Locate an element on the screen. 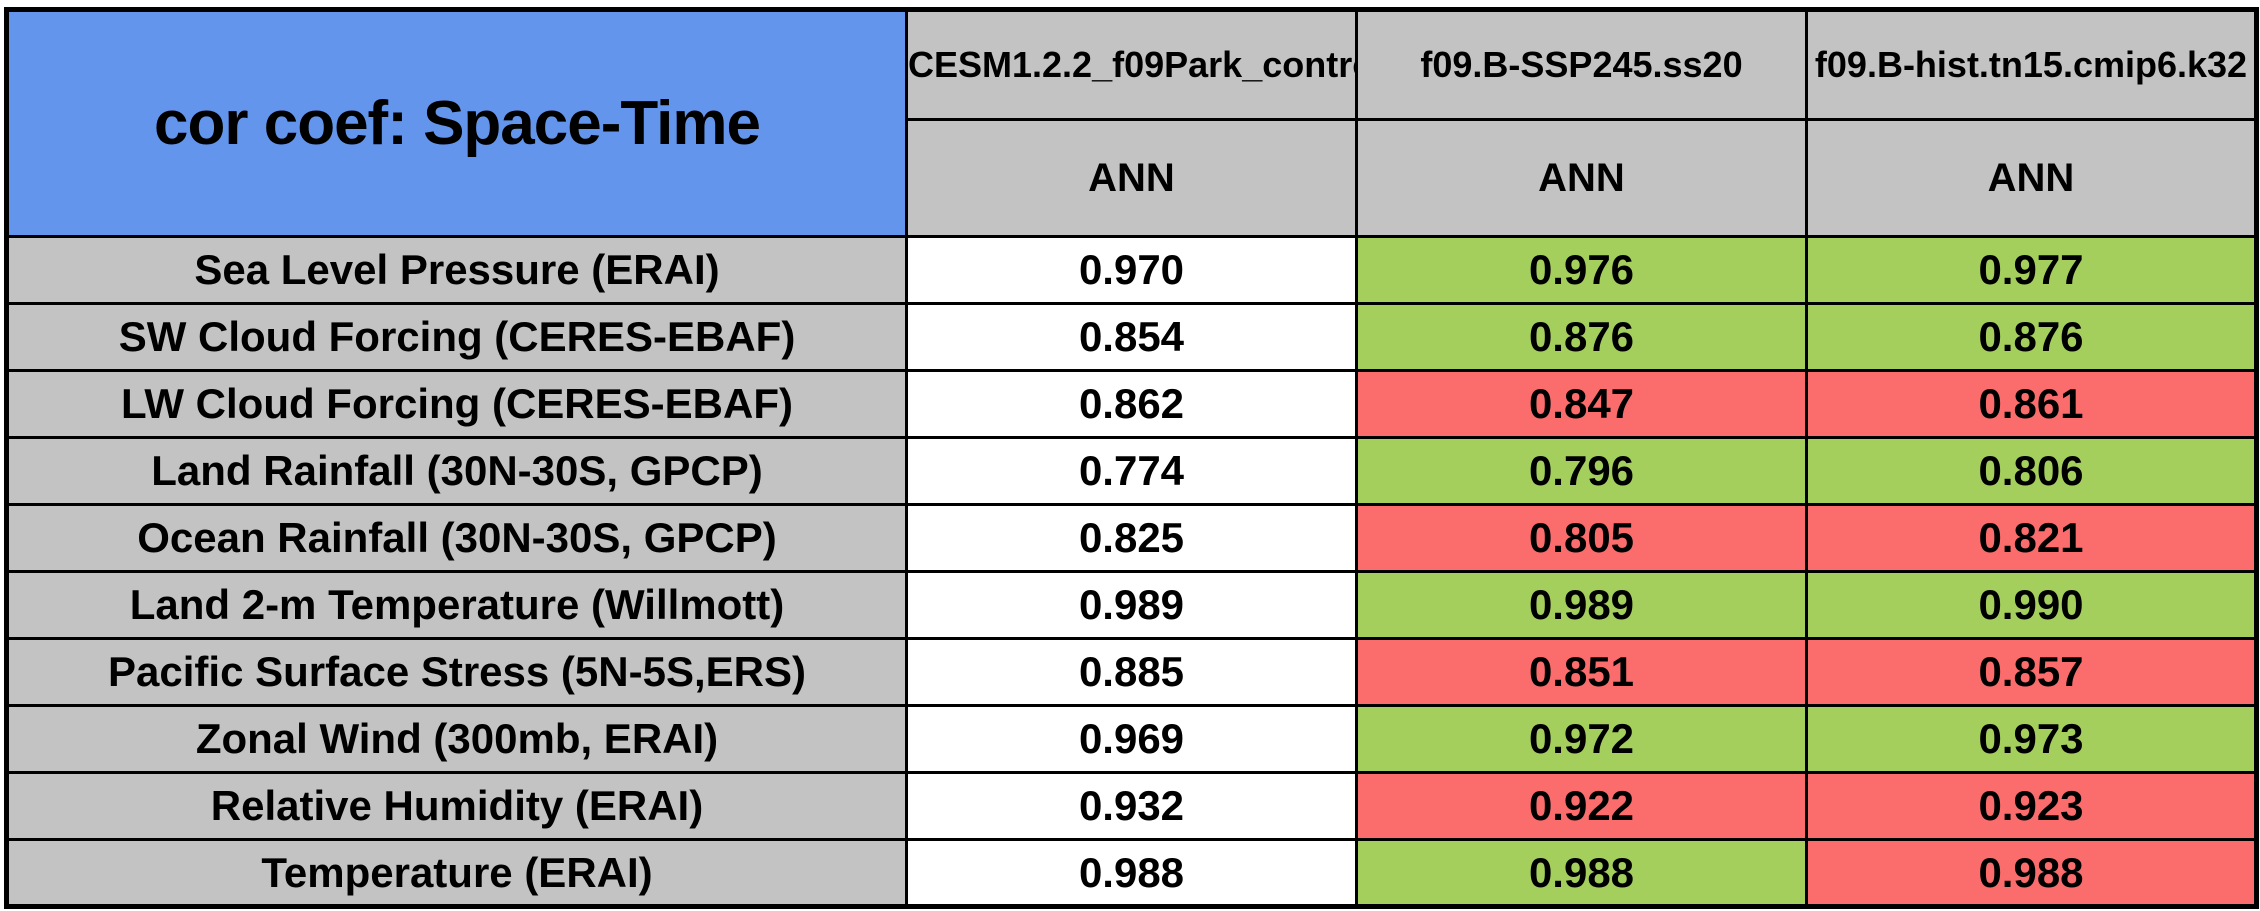 The image size is (2260, 911). value-cell: 0.854 is located at coordinates (1131, 337).